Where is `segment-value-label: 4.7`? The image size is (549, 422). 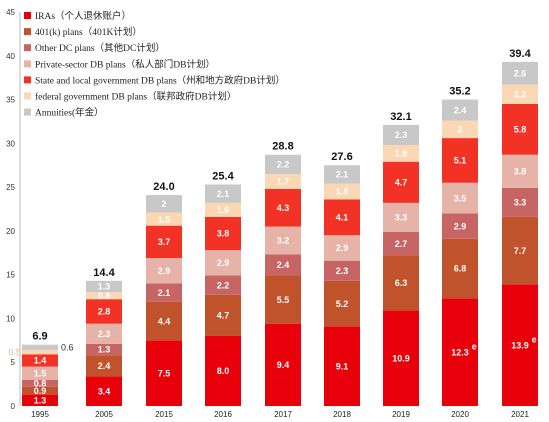
segment-value-label: 4.7 is located at coordinates (223, 316).